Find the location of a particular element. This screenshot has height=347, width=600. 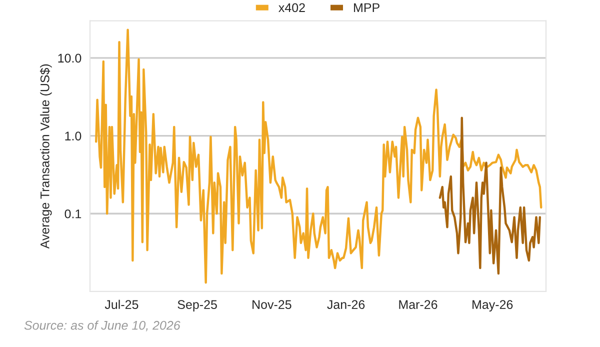

x-tick-label: Nov-25 is located at coordinates (272, 304).